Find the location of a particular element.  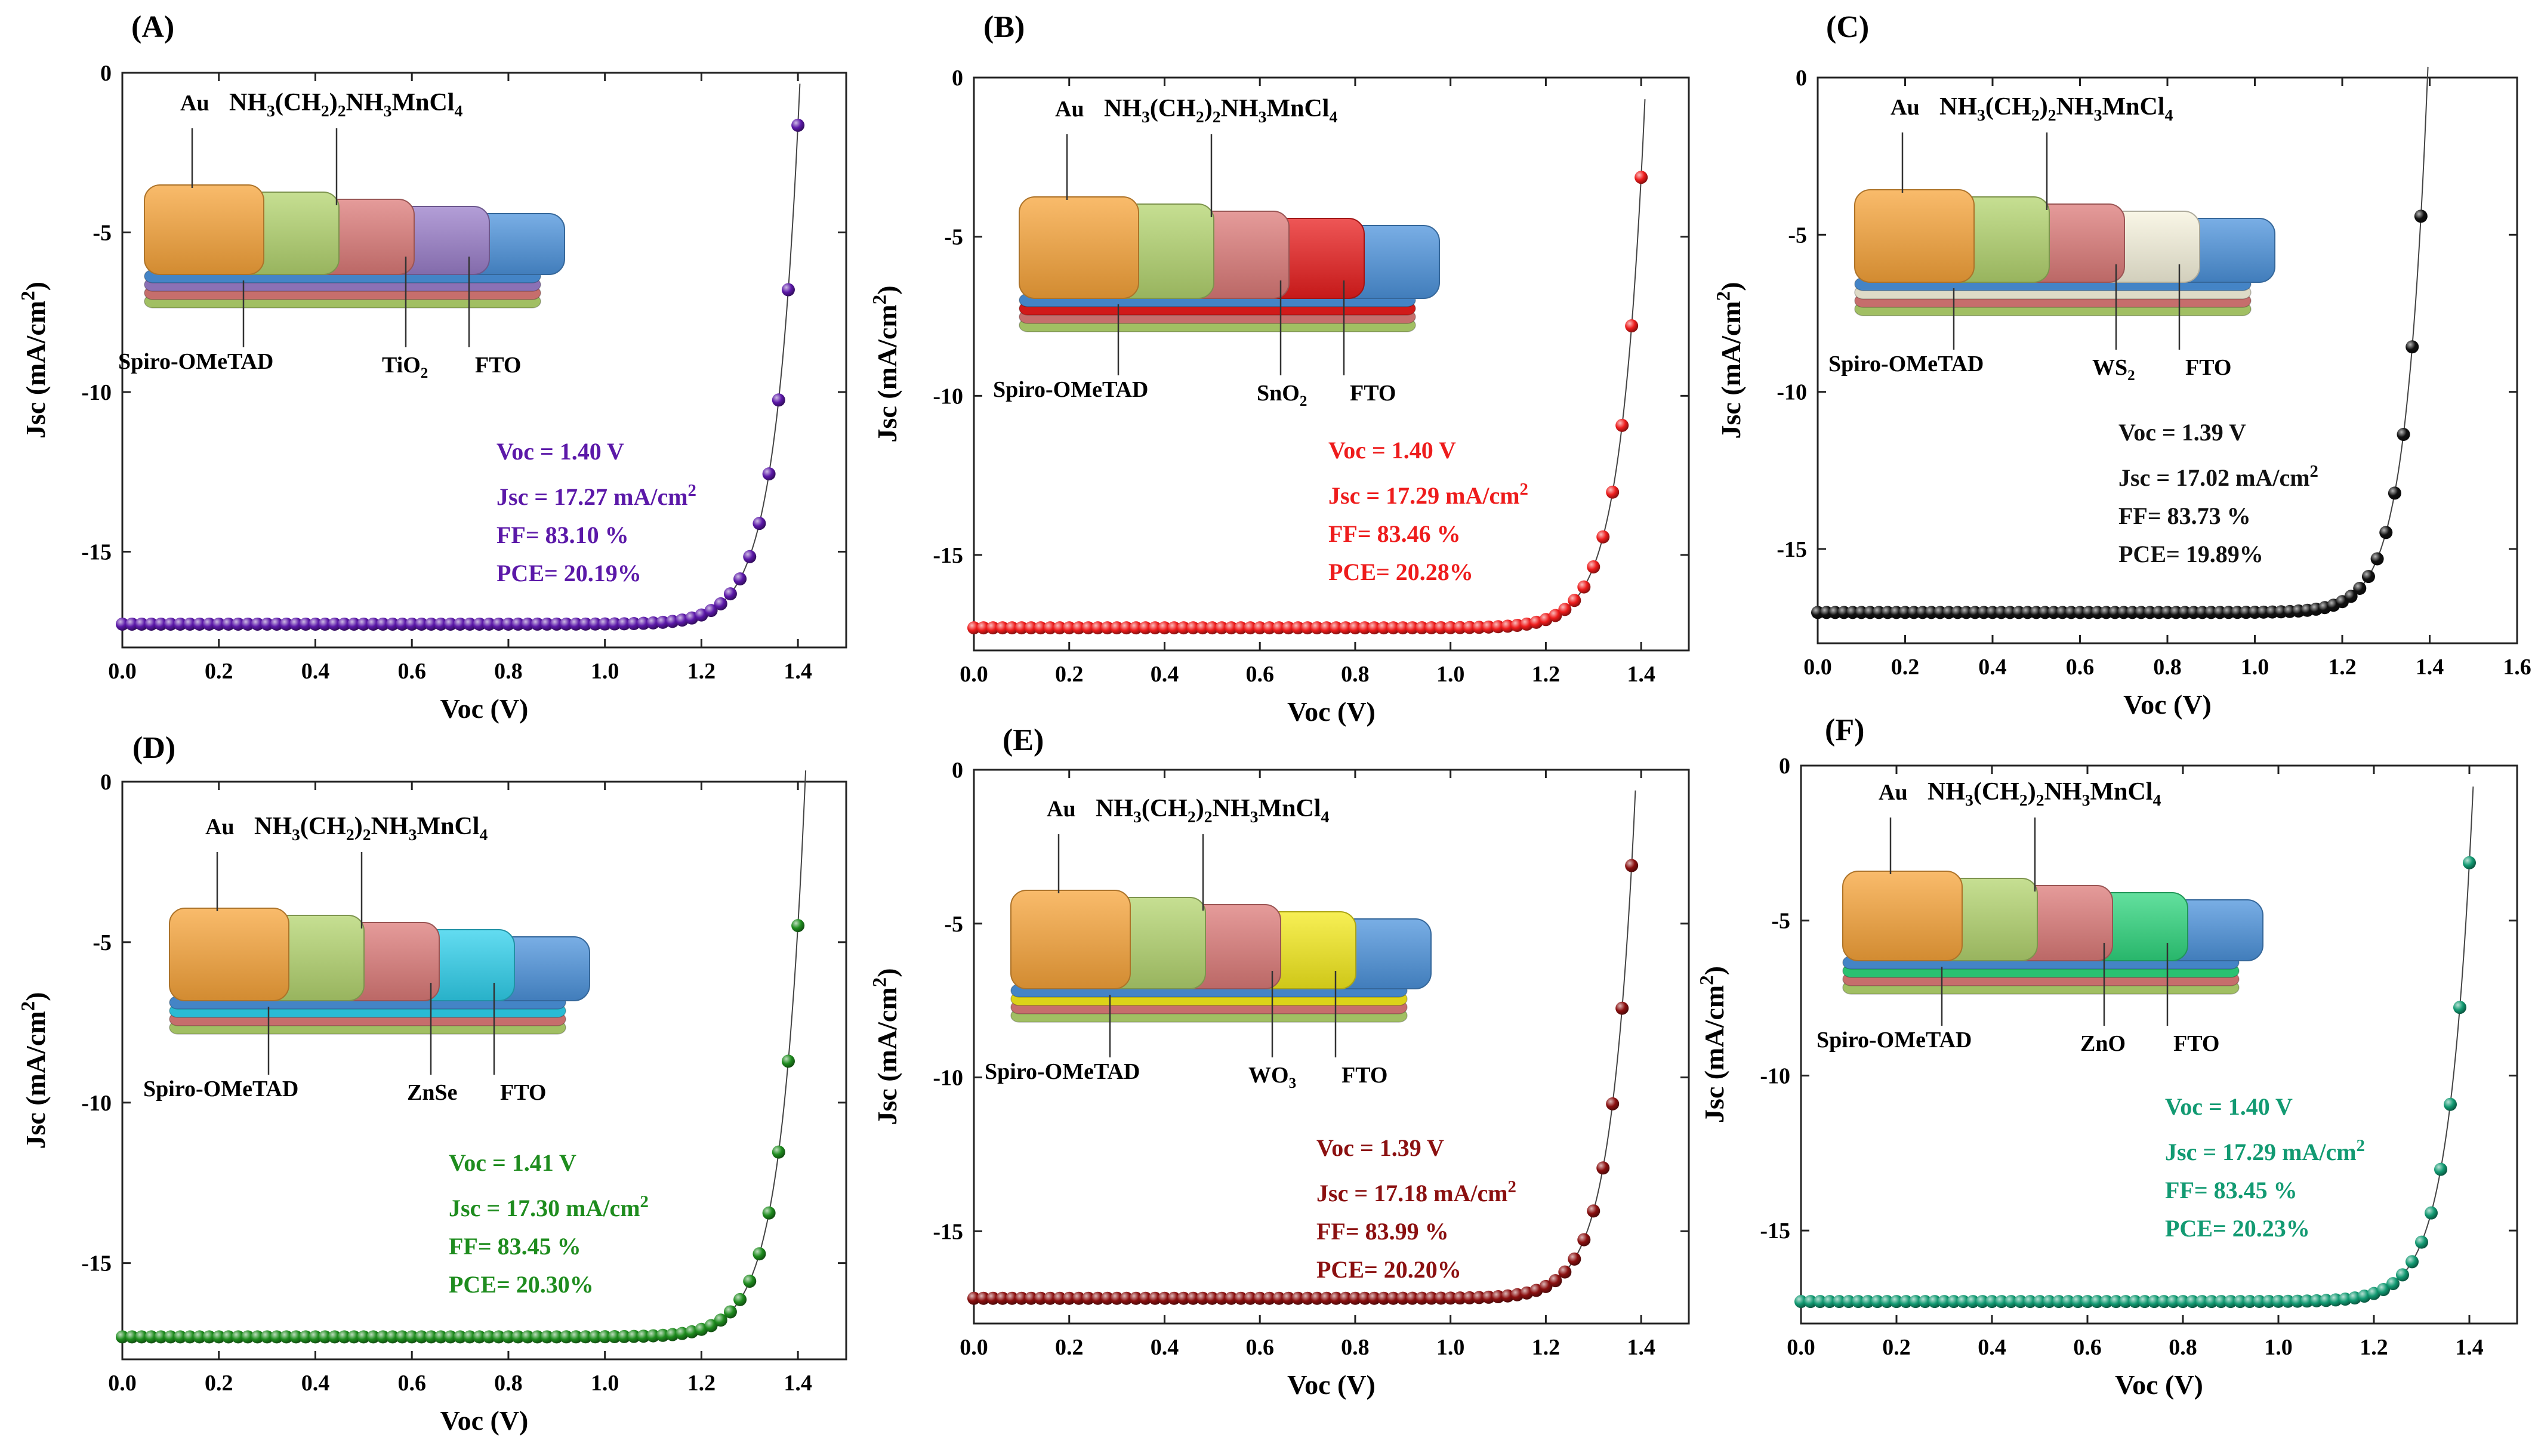

x-tick-label: 0.2 is located at coordinates (1070, 674).